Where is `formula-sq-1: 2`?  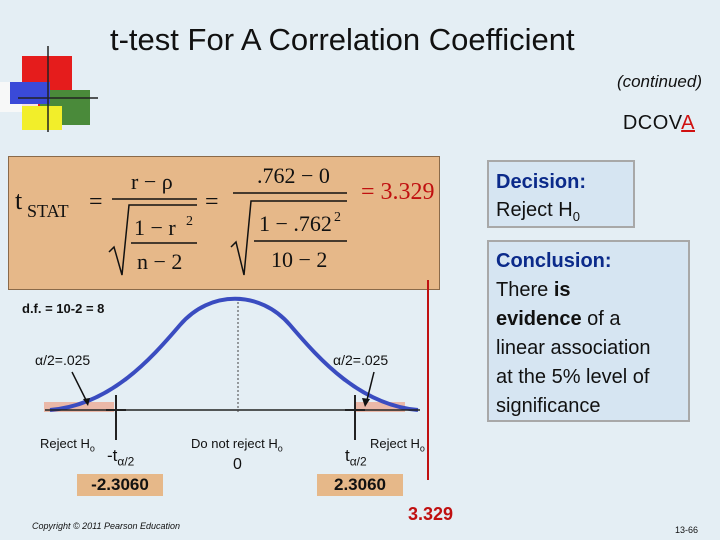 formula-sq-1: 2 is located at coordinates (189, 221).